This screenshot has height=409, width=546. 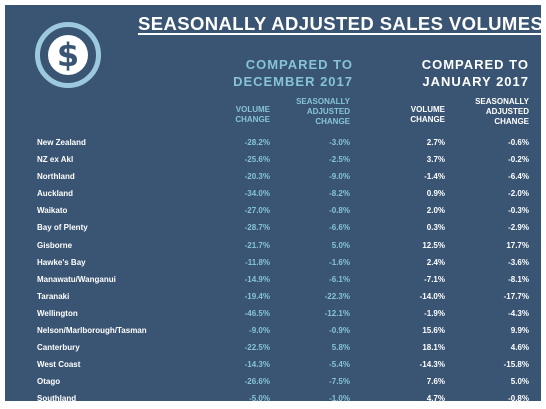 What do you see at coordinates (435, 382) in the screenshot?
I see `jan-volume-change: 7.6%` at bounding box center [435, 382].